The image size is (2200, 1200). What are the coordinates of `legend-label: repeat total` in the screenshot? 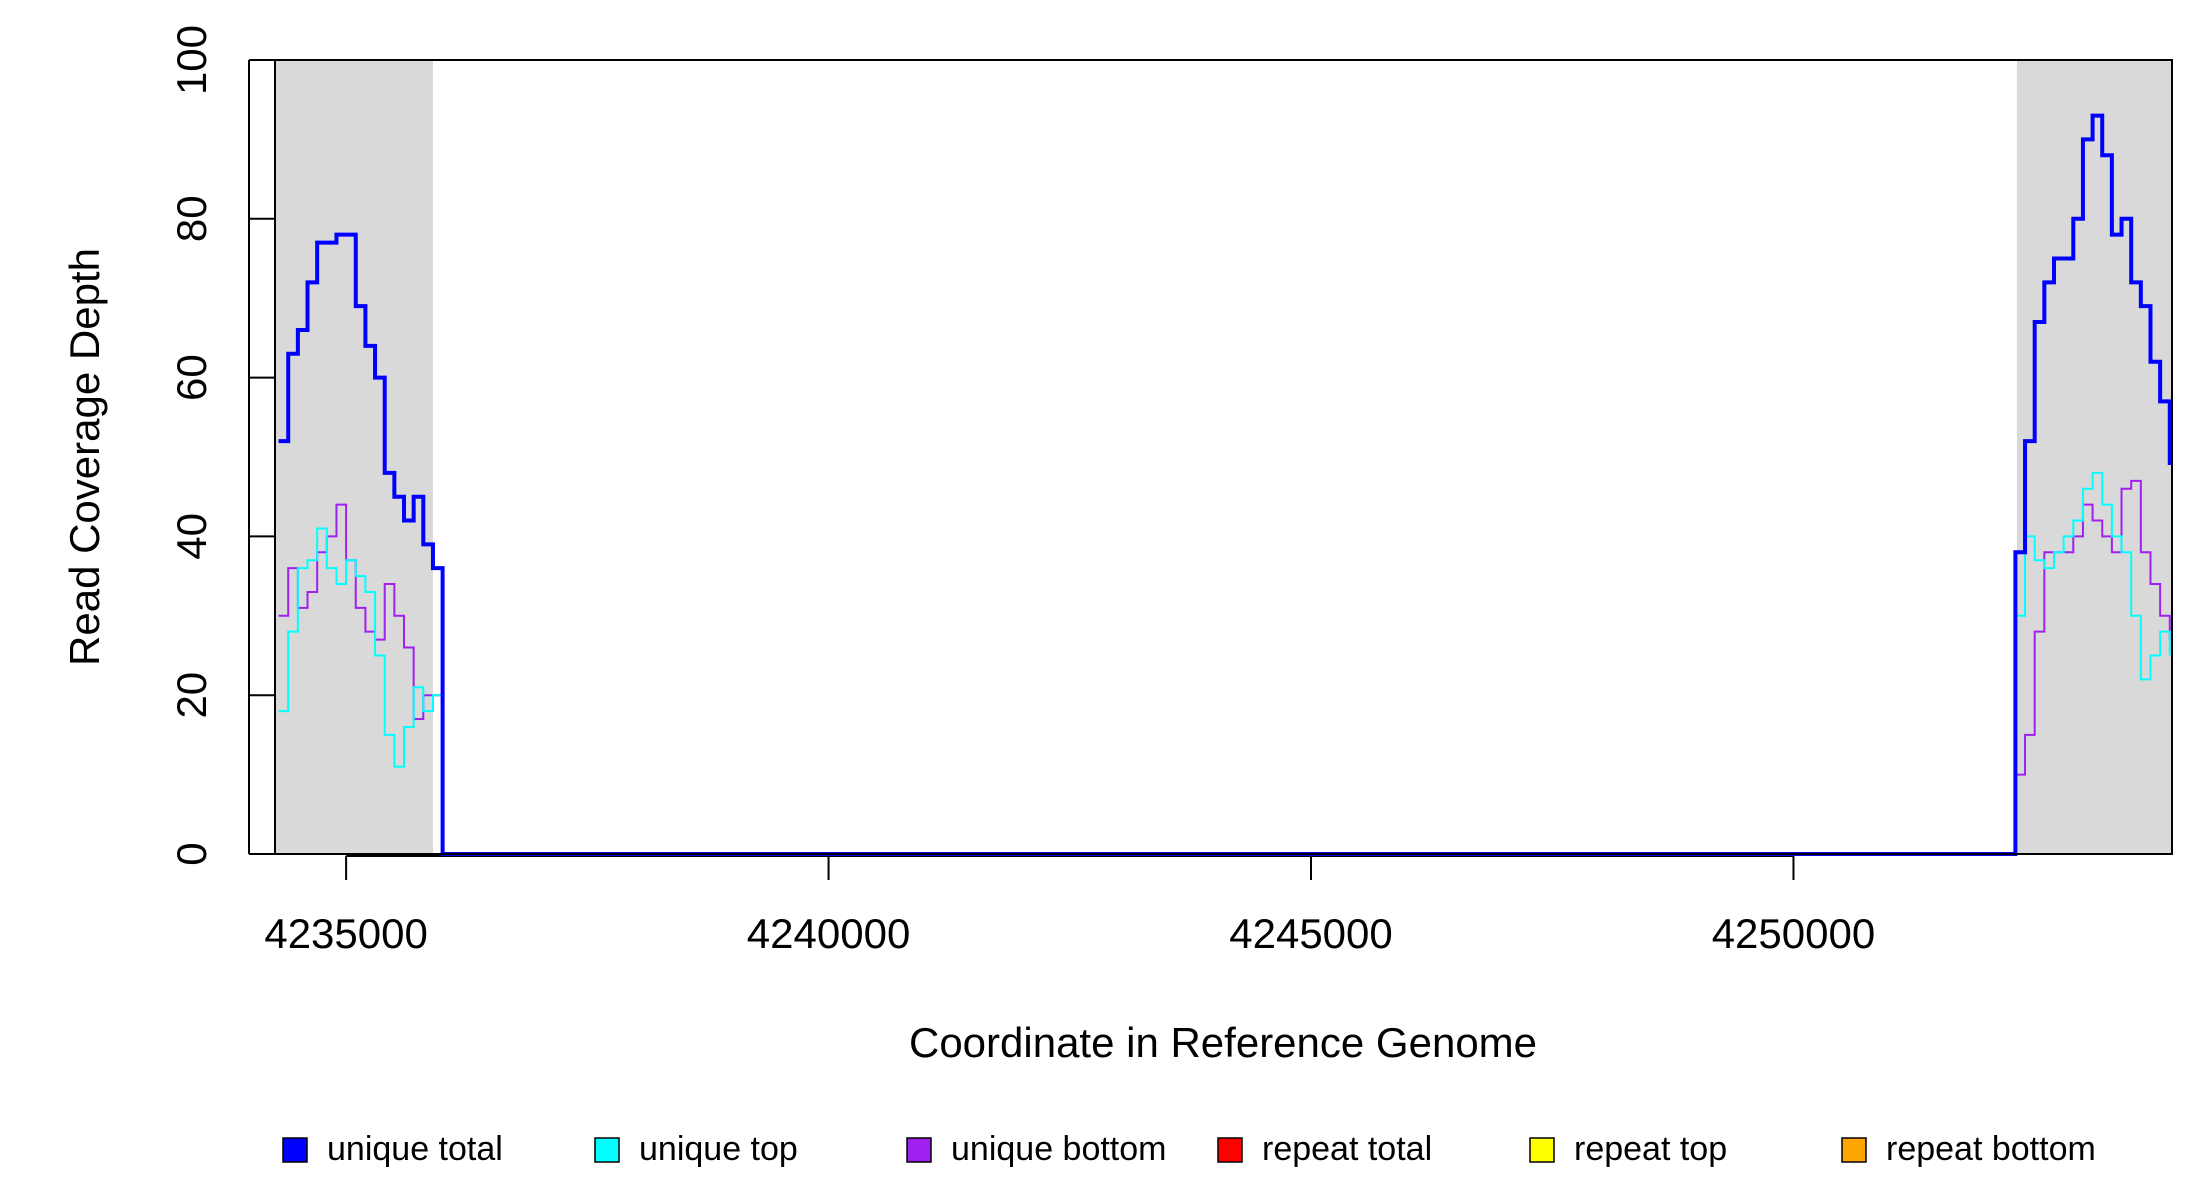 It's located at (1347, 1149).